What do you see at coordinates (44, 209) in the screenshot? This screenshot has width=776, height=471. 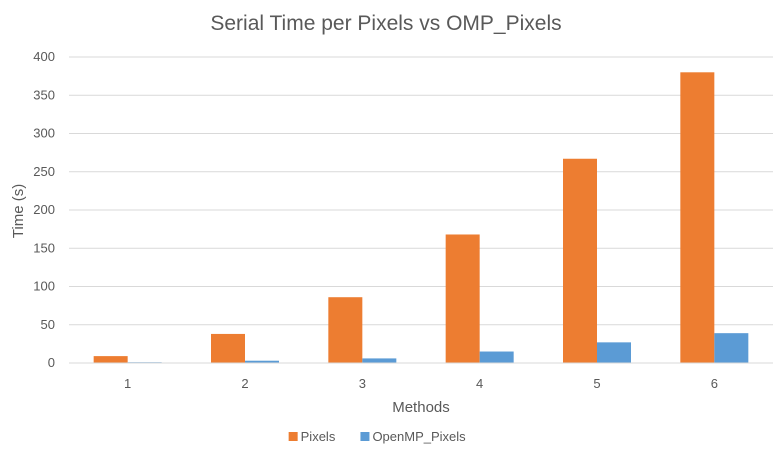 I see `y-tick-label: 200` at bounding box center [44, 209].